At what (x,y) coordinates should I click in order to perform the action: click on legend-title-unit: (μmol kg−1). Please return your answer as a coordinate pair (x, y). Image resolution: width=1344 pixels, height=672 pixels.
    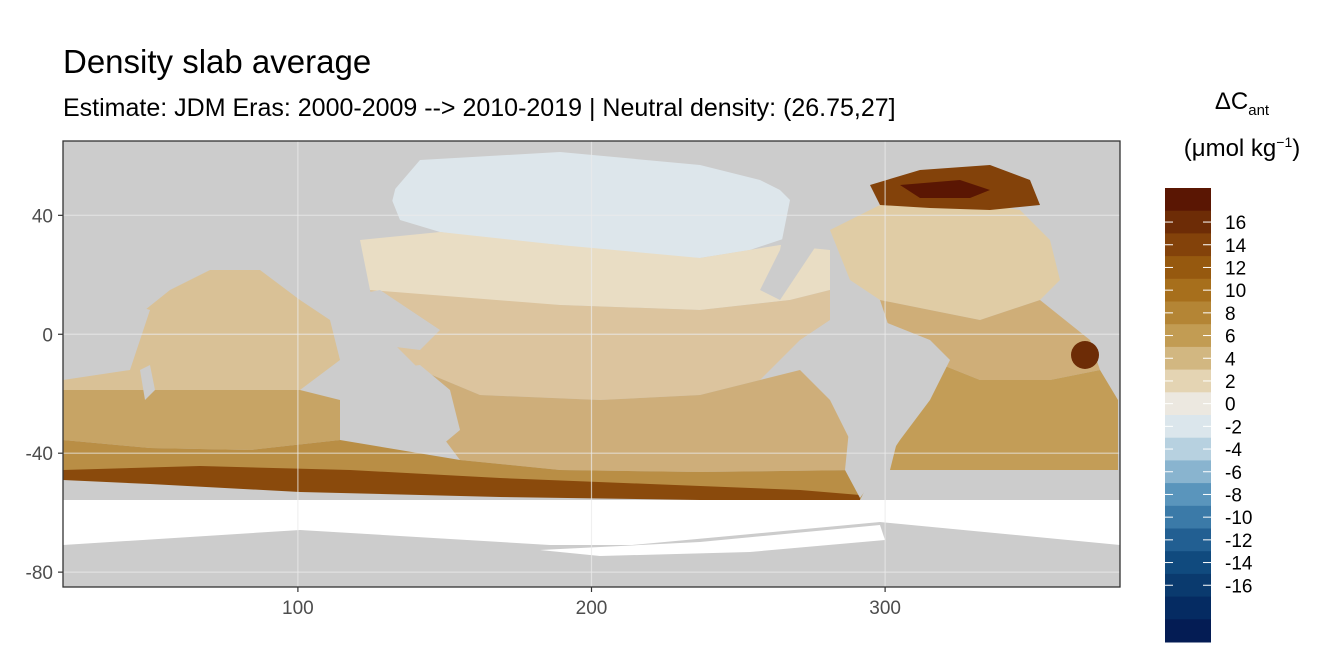
    Looking at the image, I should click on (1242, 148).